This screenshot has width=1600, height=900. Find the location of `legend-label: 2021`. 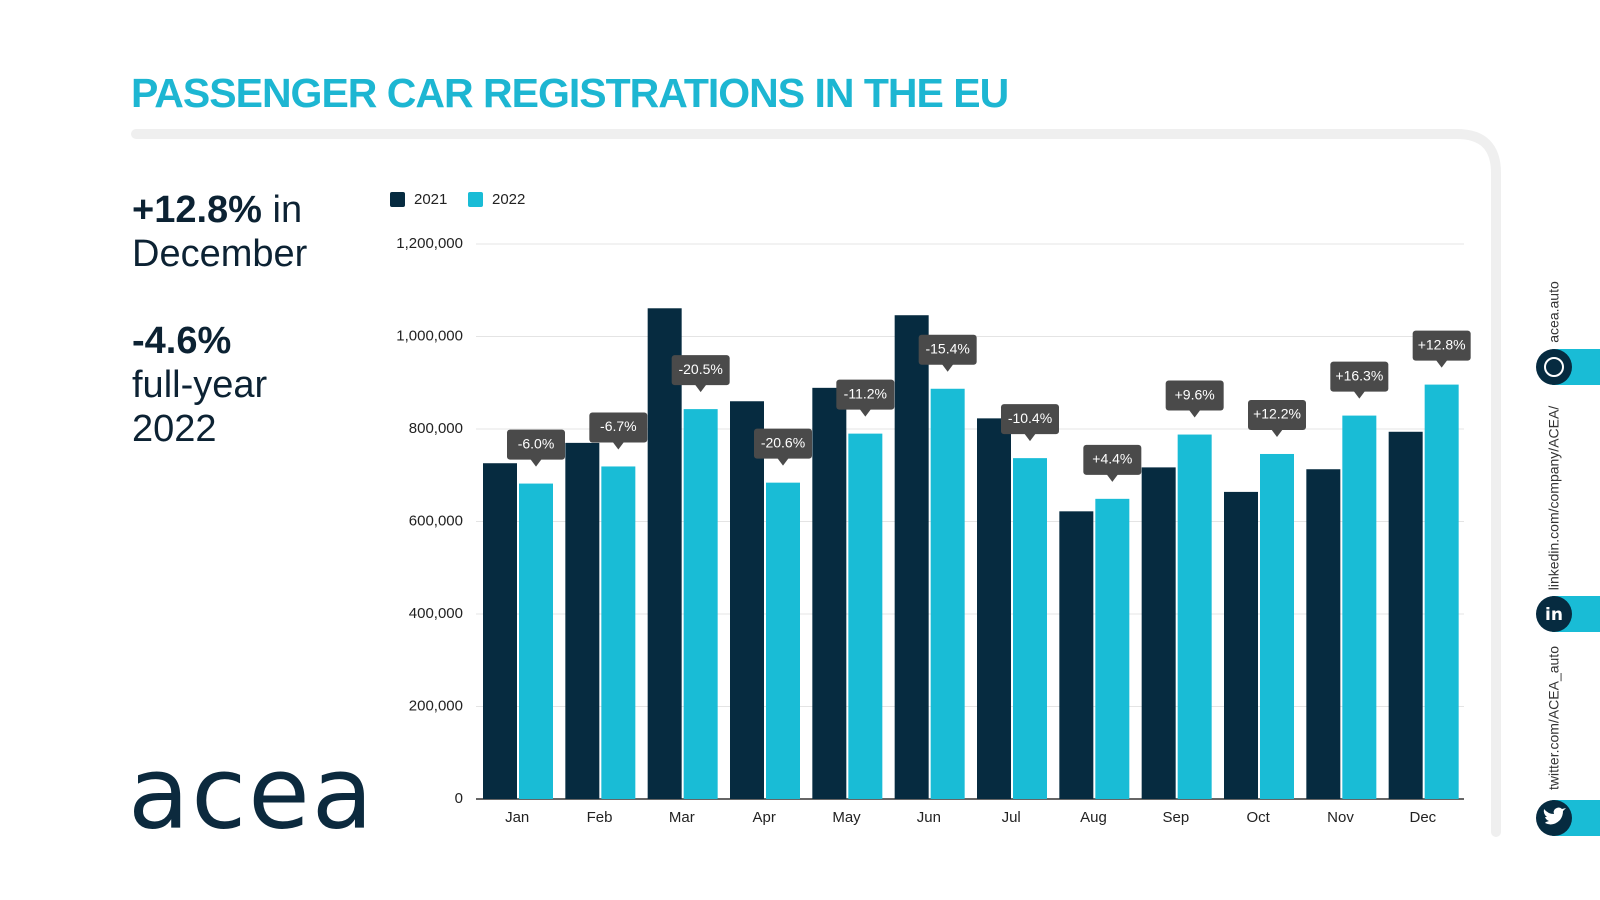

legend-label: 2021 is located at coordinates (430, 199).